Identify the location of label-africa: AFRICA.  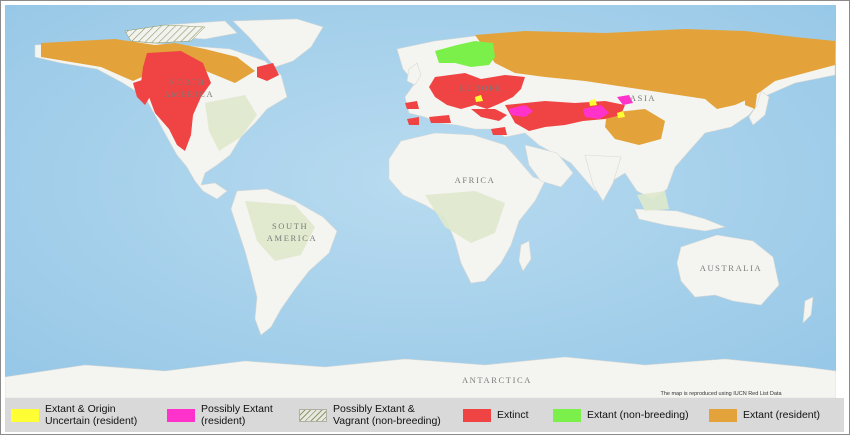
(475, 180).